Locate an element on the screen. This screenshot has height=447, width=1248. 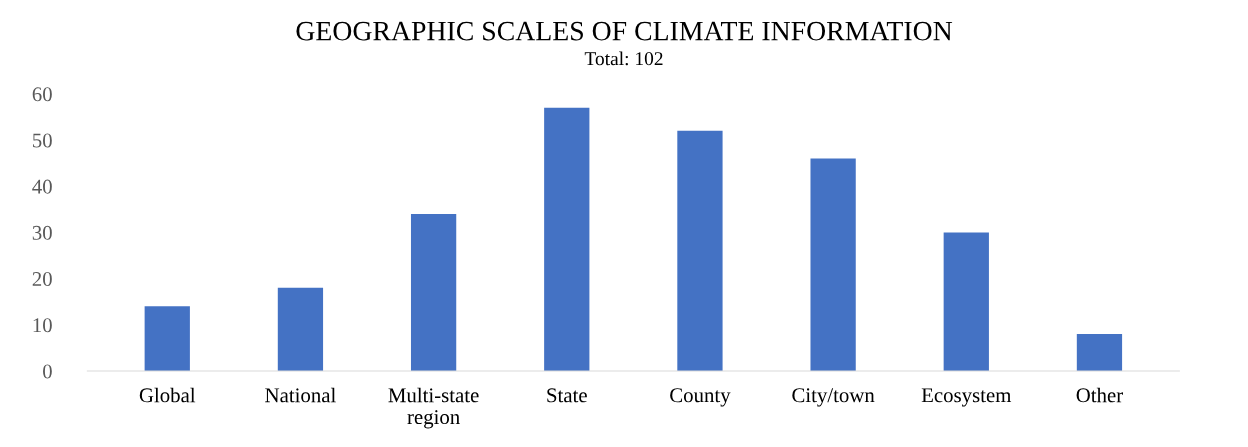
x-tick-label: Ecosystem is located at coordinates (966, 397).